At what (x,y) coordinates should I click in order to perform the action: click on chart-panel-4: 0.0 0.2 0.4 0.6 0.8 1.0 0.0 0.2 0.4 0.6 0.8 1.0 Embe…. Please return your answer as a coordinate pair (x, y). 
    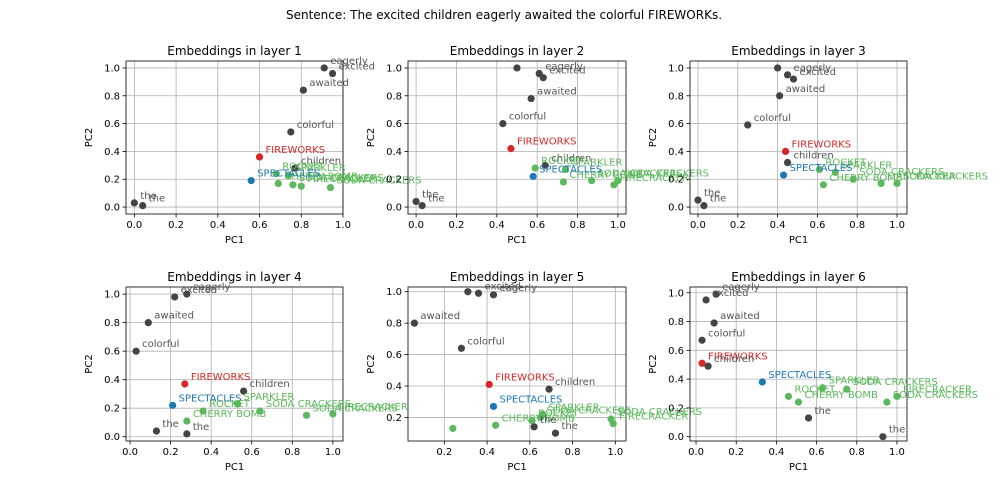
    Looking at the image, I should click on (246, 371).